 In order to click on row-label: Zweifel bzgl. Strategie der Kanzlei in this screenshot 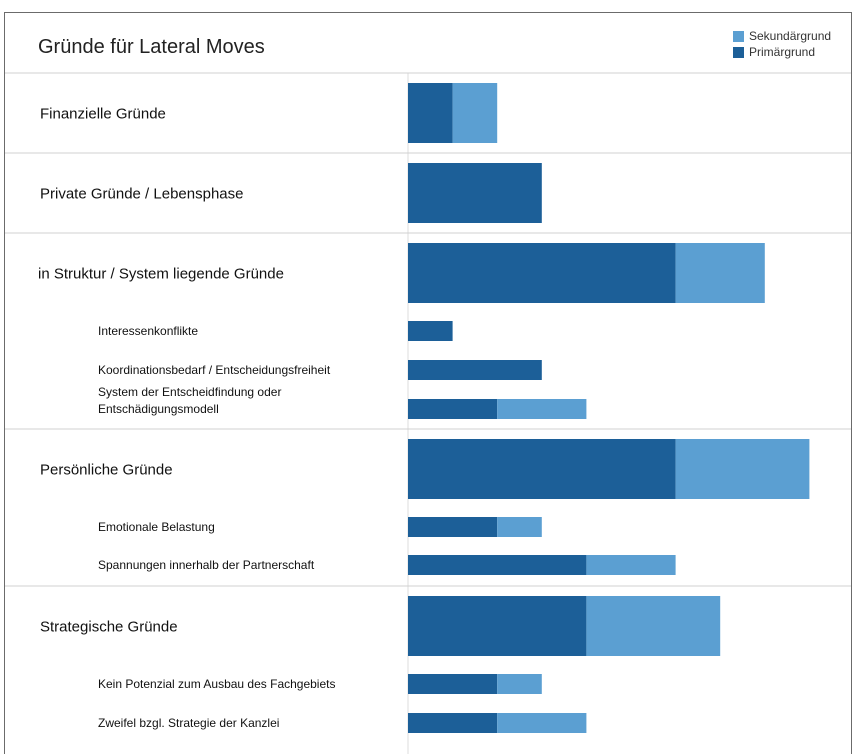, I will do `click(188, 723)`.